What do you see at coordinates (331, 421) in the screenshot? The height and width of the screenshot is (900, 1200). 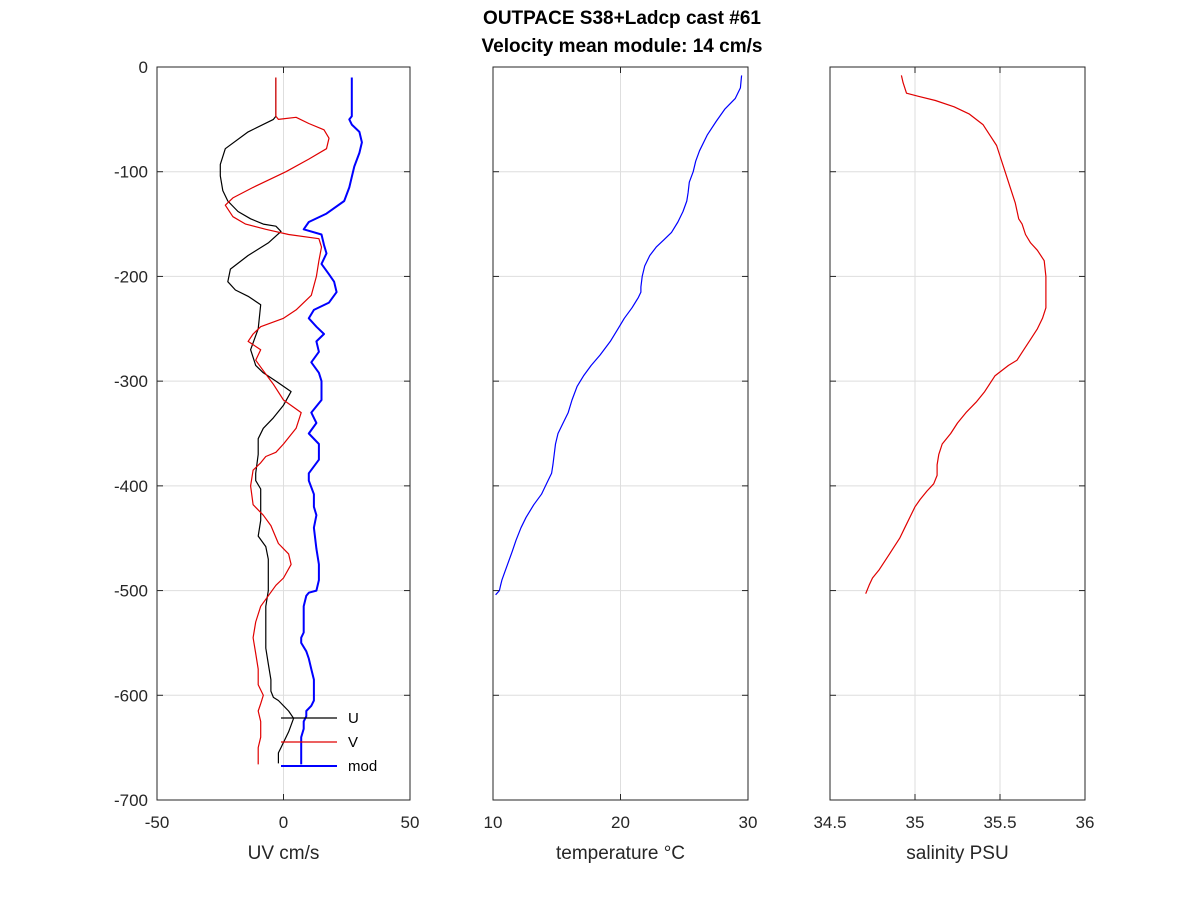 I see `series-line-mod` at bounding box center [331, 421].